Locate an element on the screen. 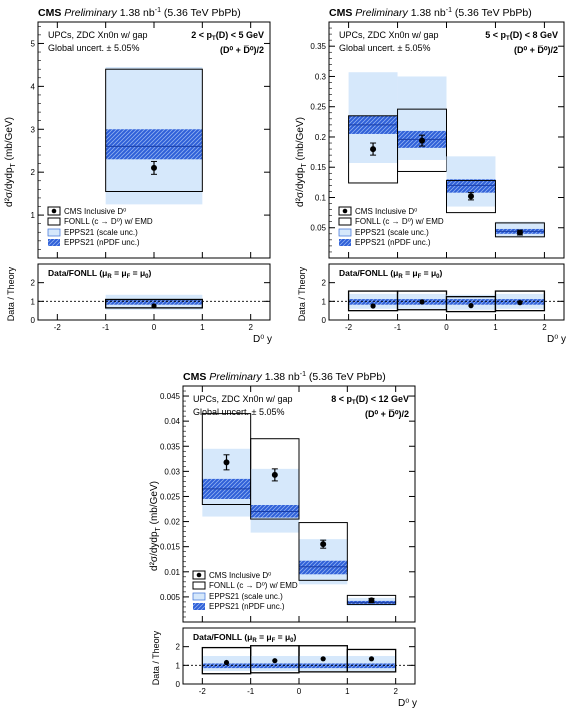 The width and height of the screenshot is (580, 725). ratio-y-tick-label: 0 is located at coordinates (178, 684).